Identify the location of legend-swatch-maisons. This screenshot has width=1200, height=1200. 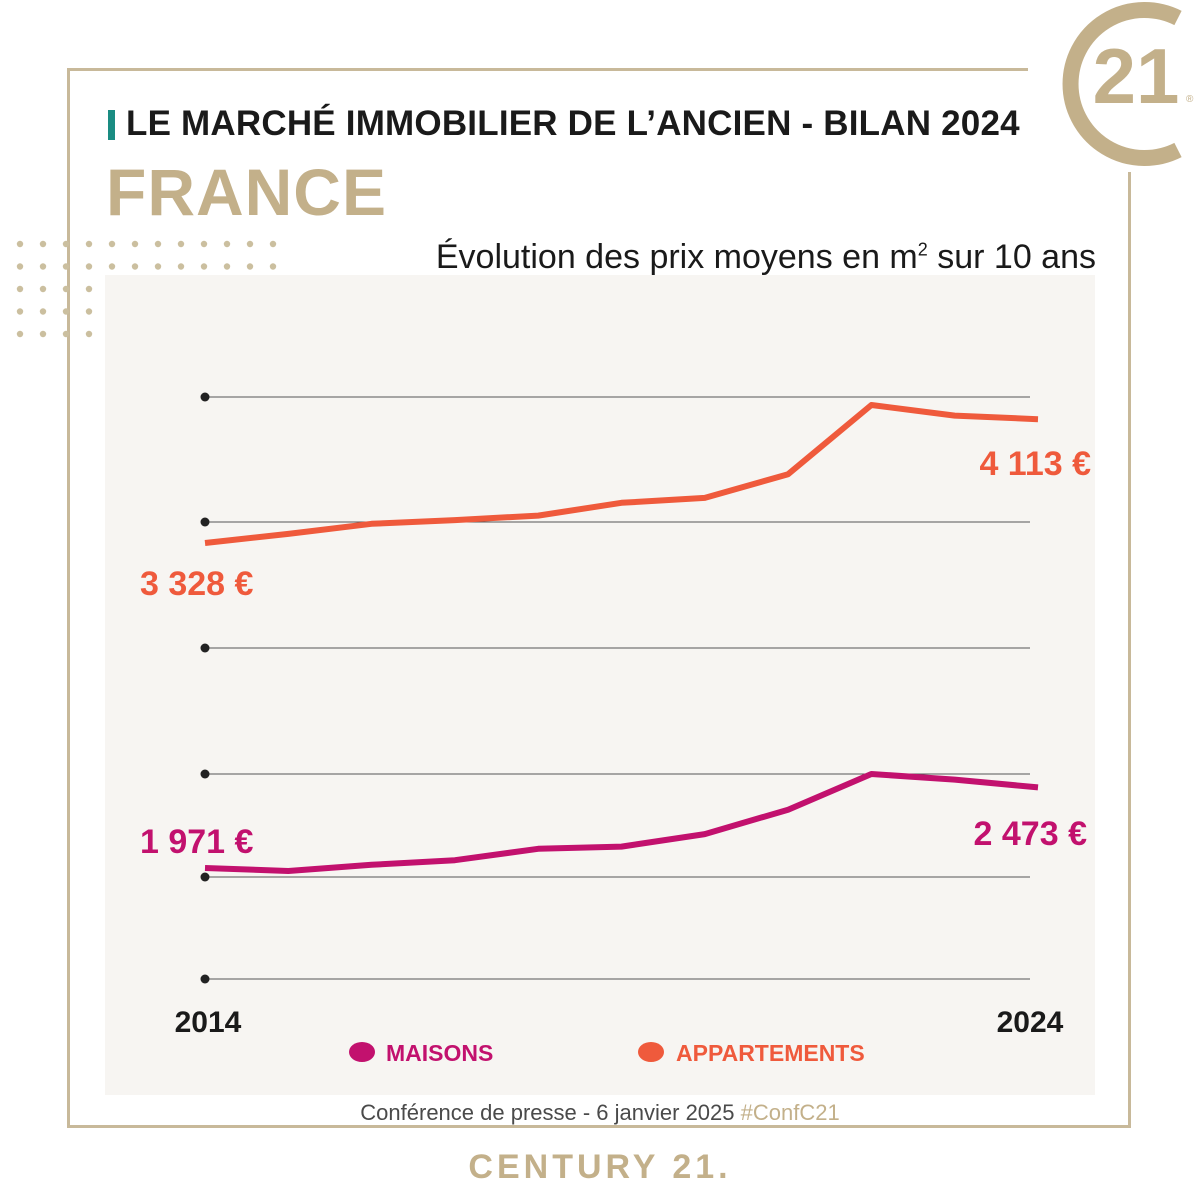
(362, 1052).